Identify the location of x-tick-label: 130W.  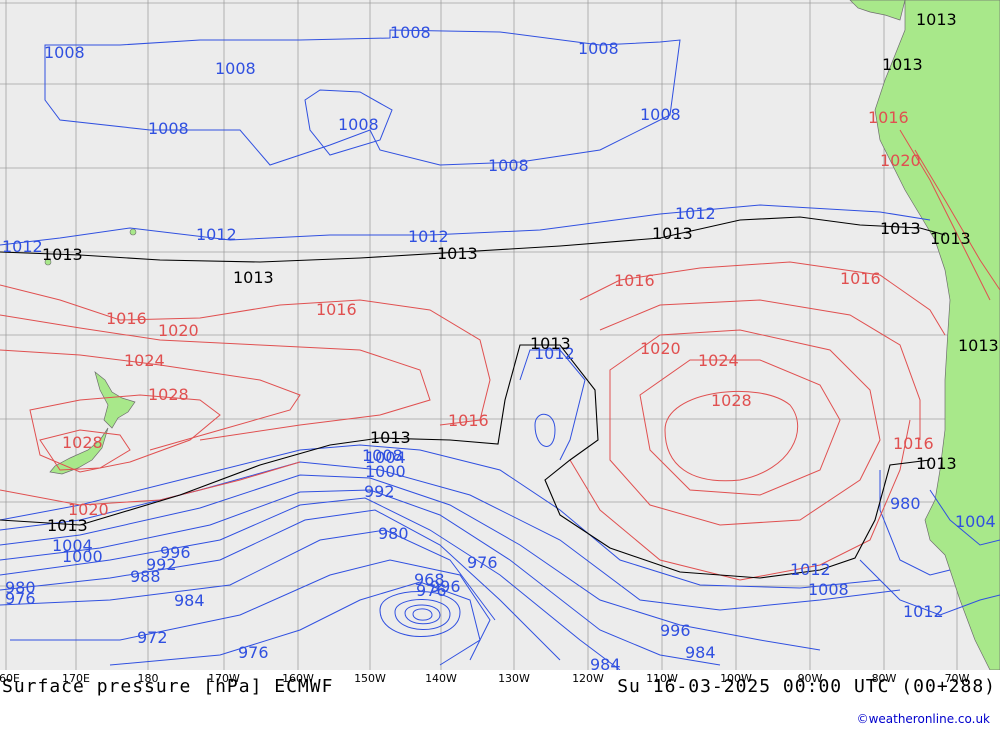
(514, 678).